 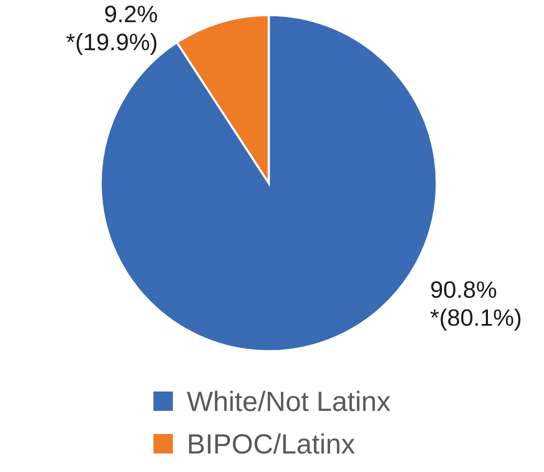 I want to click on legend-label: BIPOC/Latinx, so click(x=272, y=443).